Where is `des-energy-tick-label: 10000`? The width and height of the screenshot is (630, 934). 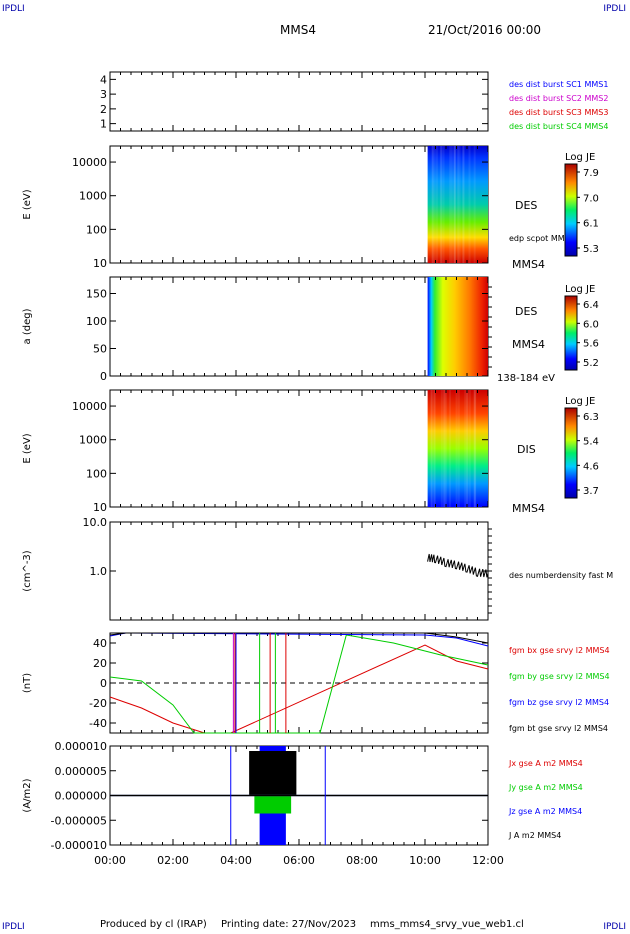 des-energy-tick-label: 10000 is located at coordinates (89, 162).